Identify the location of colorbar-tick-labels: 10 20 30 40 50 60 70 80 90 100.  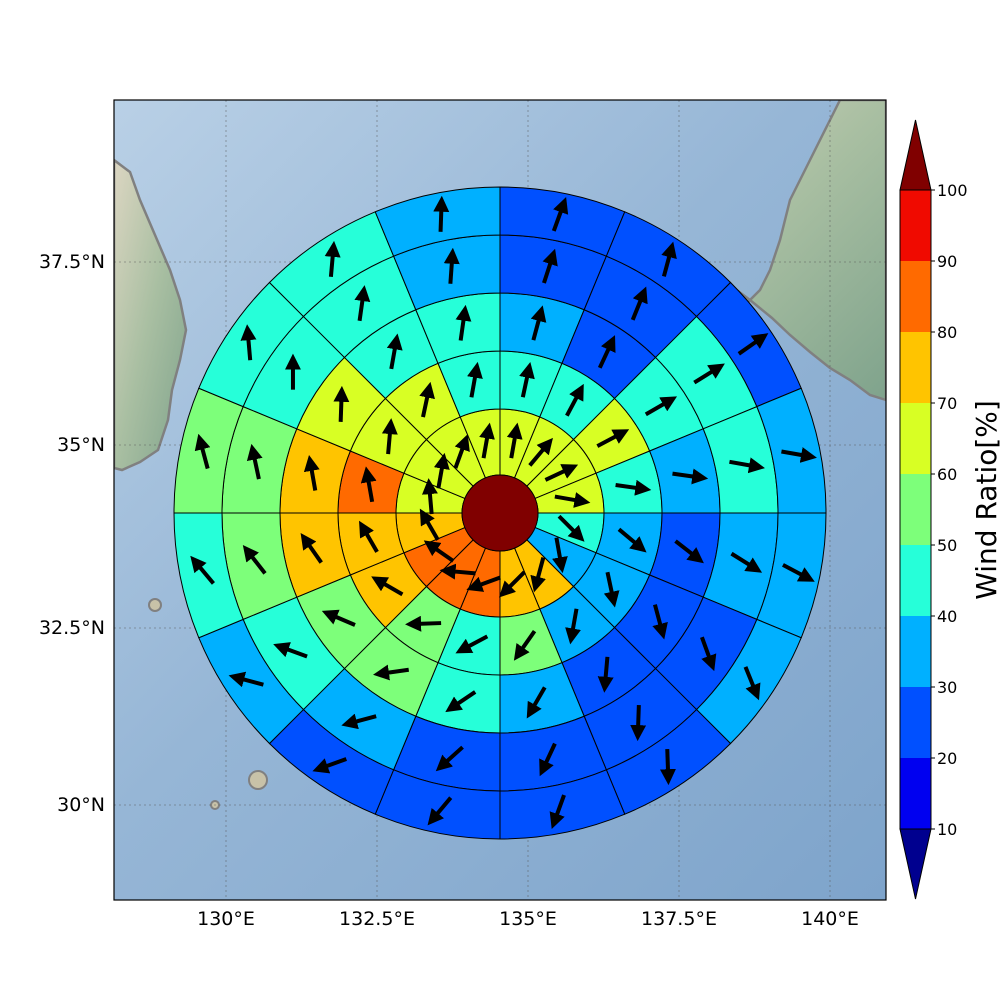
(949, 510).